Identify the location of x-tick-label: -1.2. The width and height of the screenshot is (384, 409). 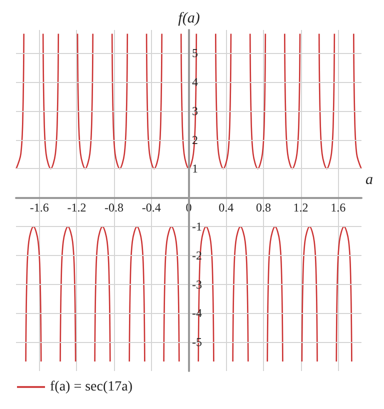
(76, 207).